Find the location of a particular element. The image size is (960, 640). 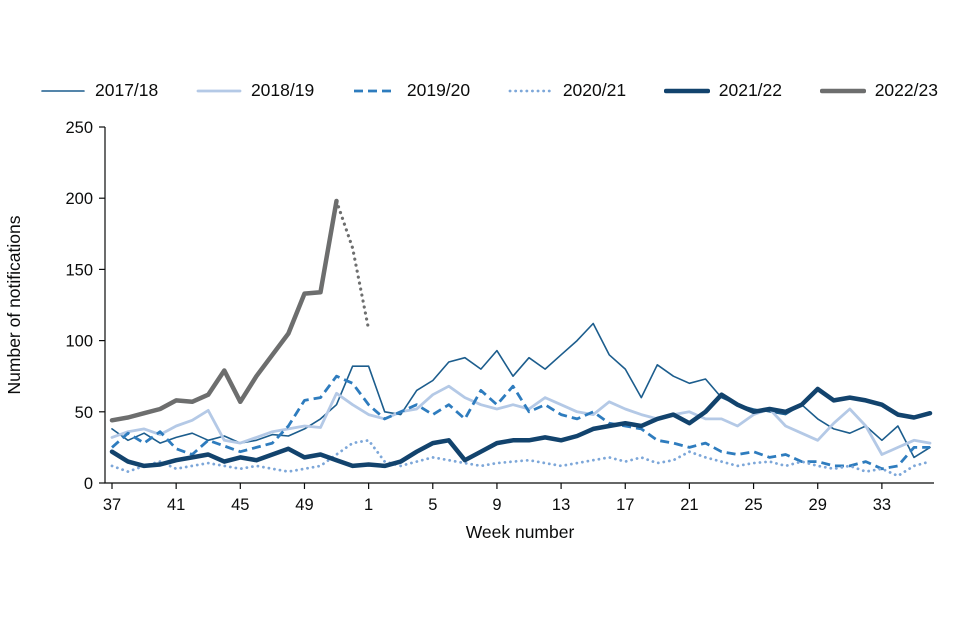

y-tick-label: 200 is located at coordinates (79, 199).